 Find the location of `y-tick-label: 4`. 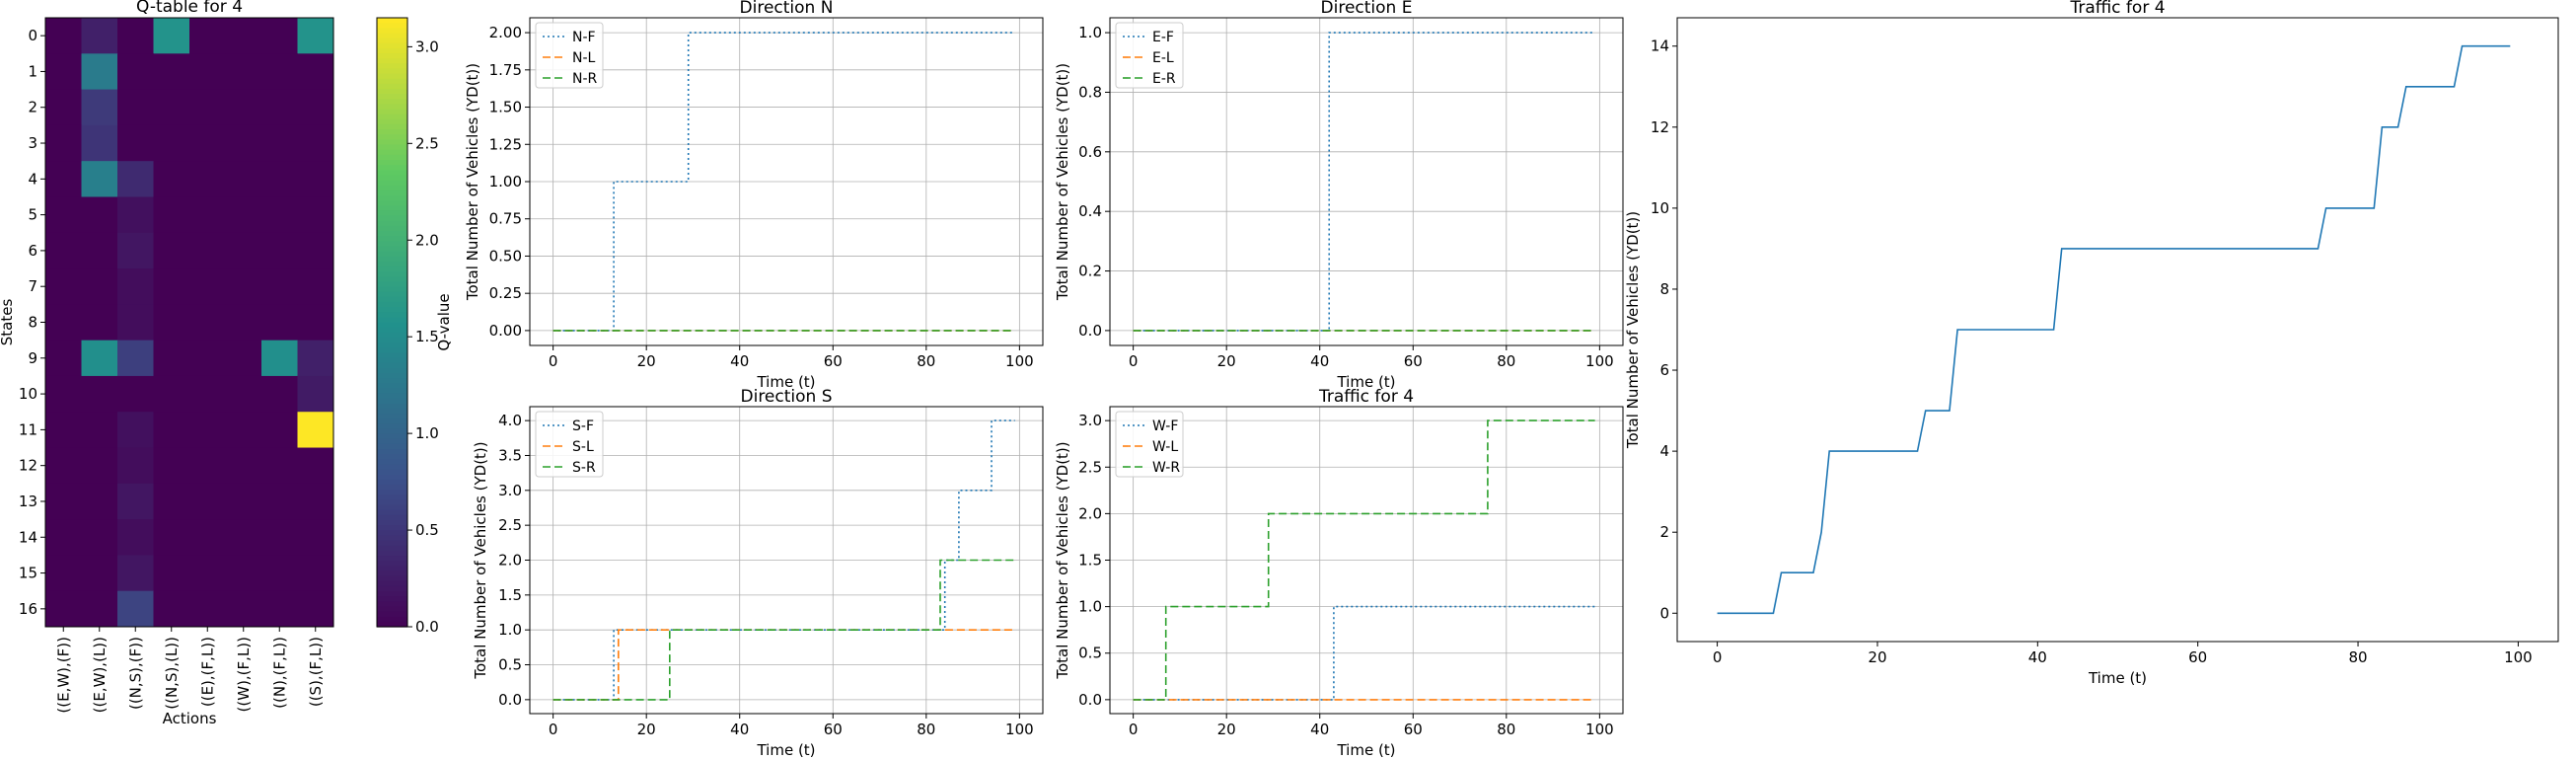

y-tick-label: 4 is located at coordinates (32, 179).